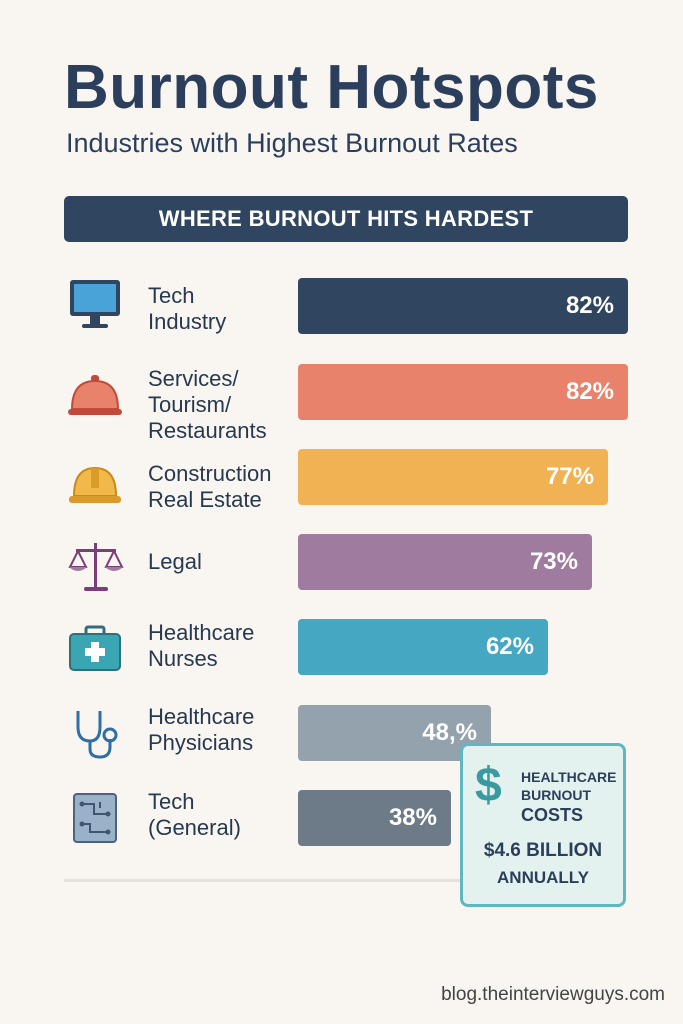 This screenshot has width=683, height=1024. I want to click on bar: 62%, so click(423, 647).